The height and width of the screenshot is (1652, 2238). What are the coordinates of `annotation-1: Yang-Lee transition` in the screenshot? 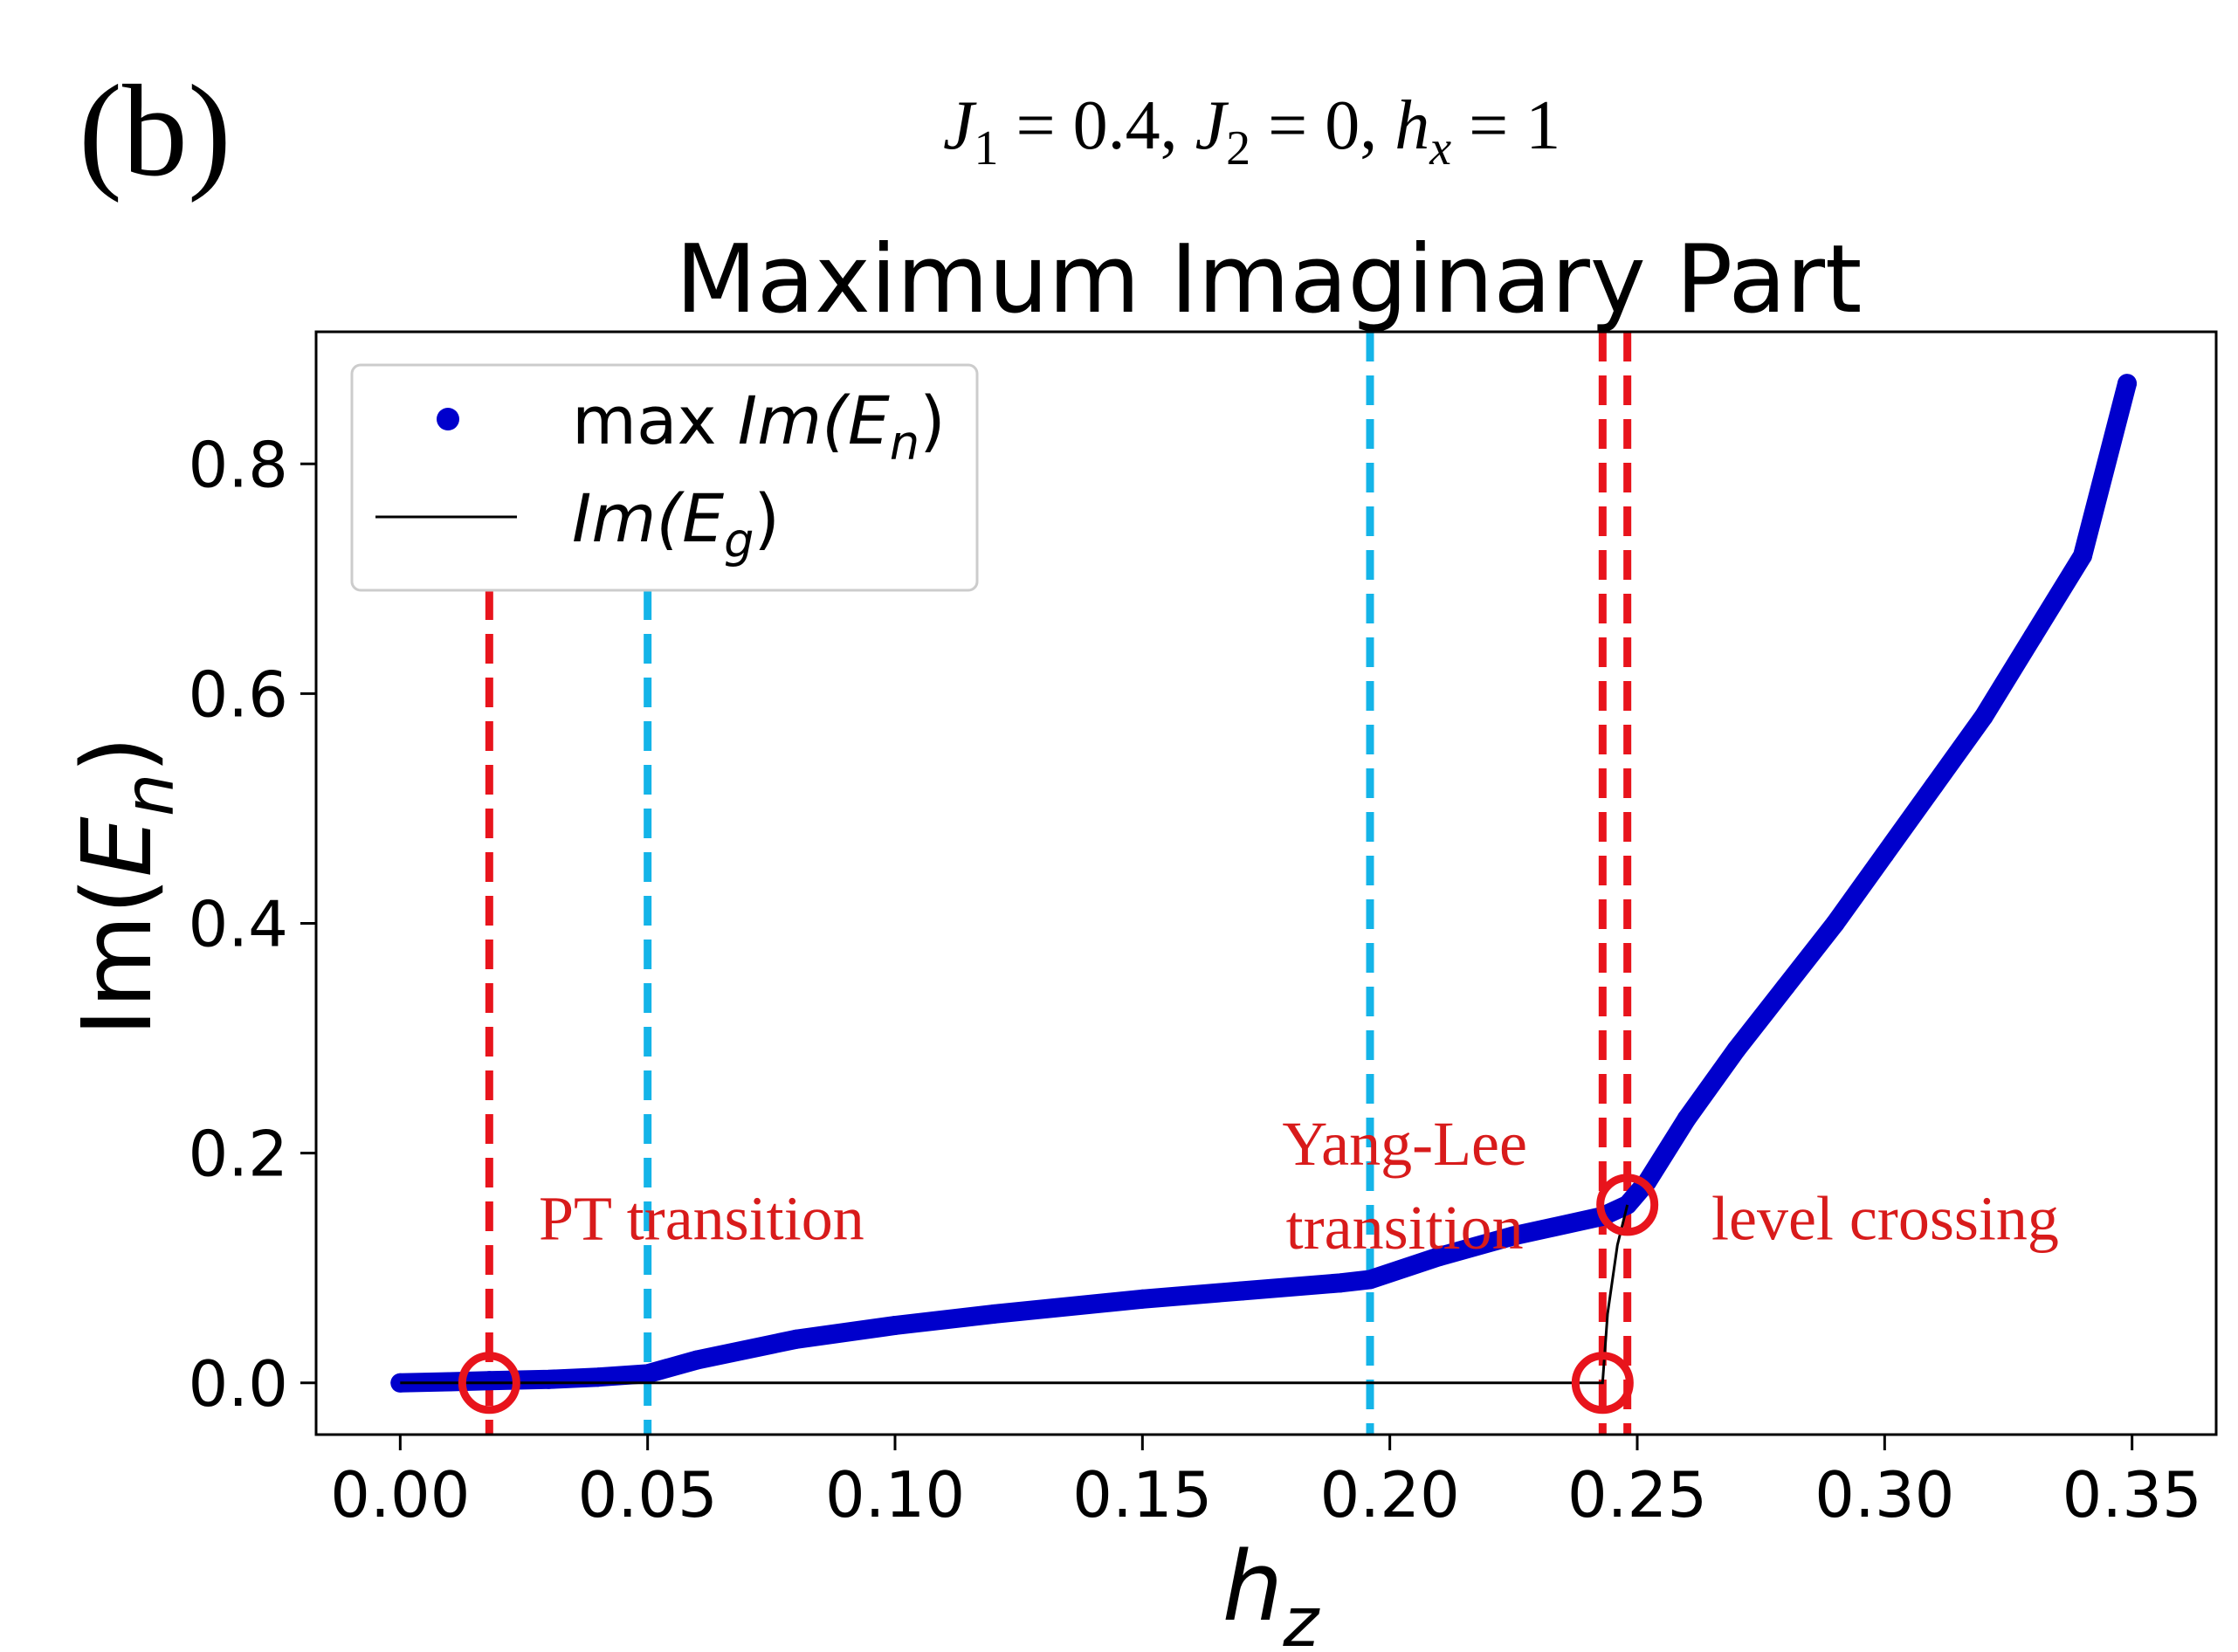 It's located at (1404, 1186).